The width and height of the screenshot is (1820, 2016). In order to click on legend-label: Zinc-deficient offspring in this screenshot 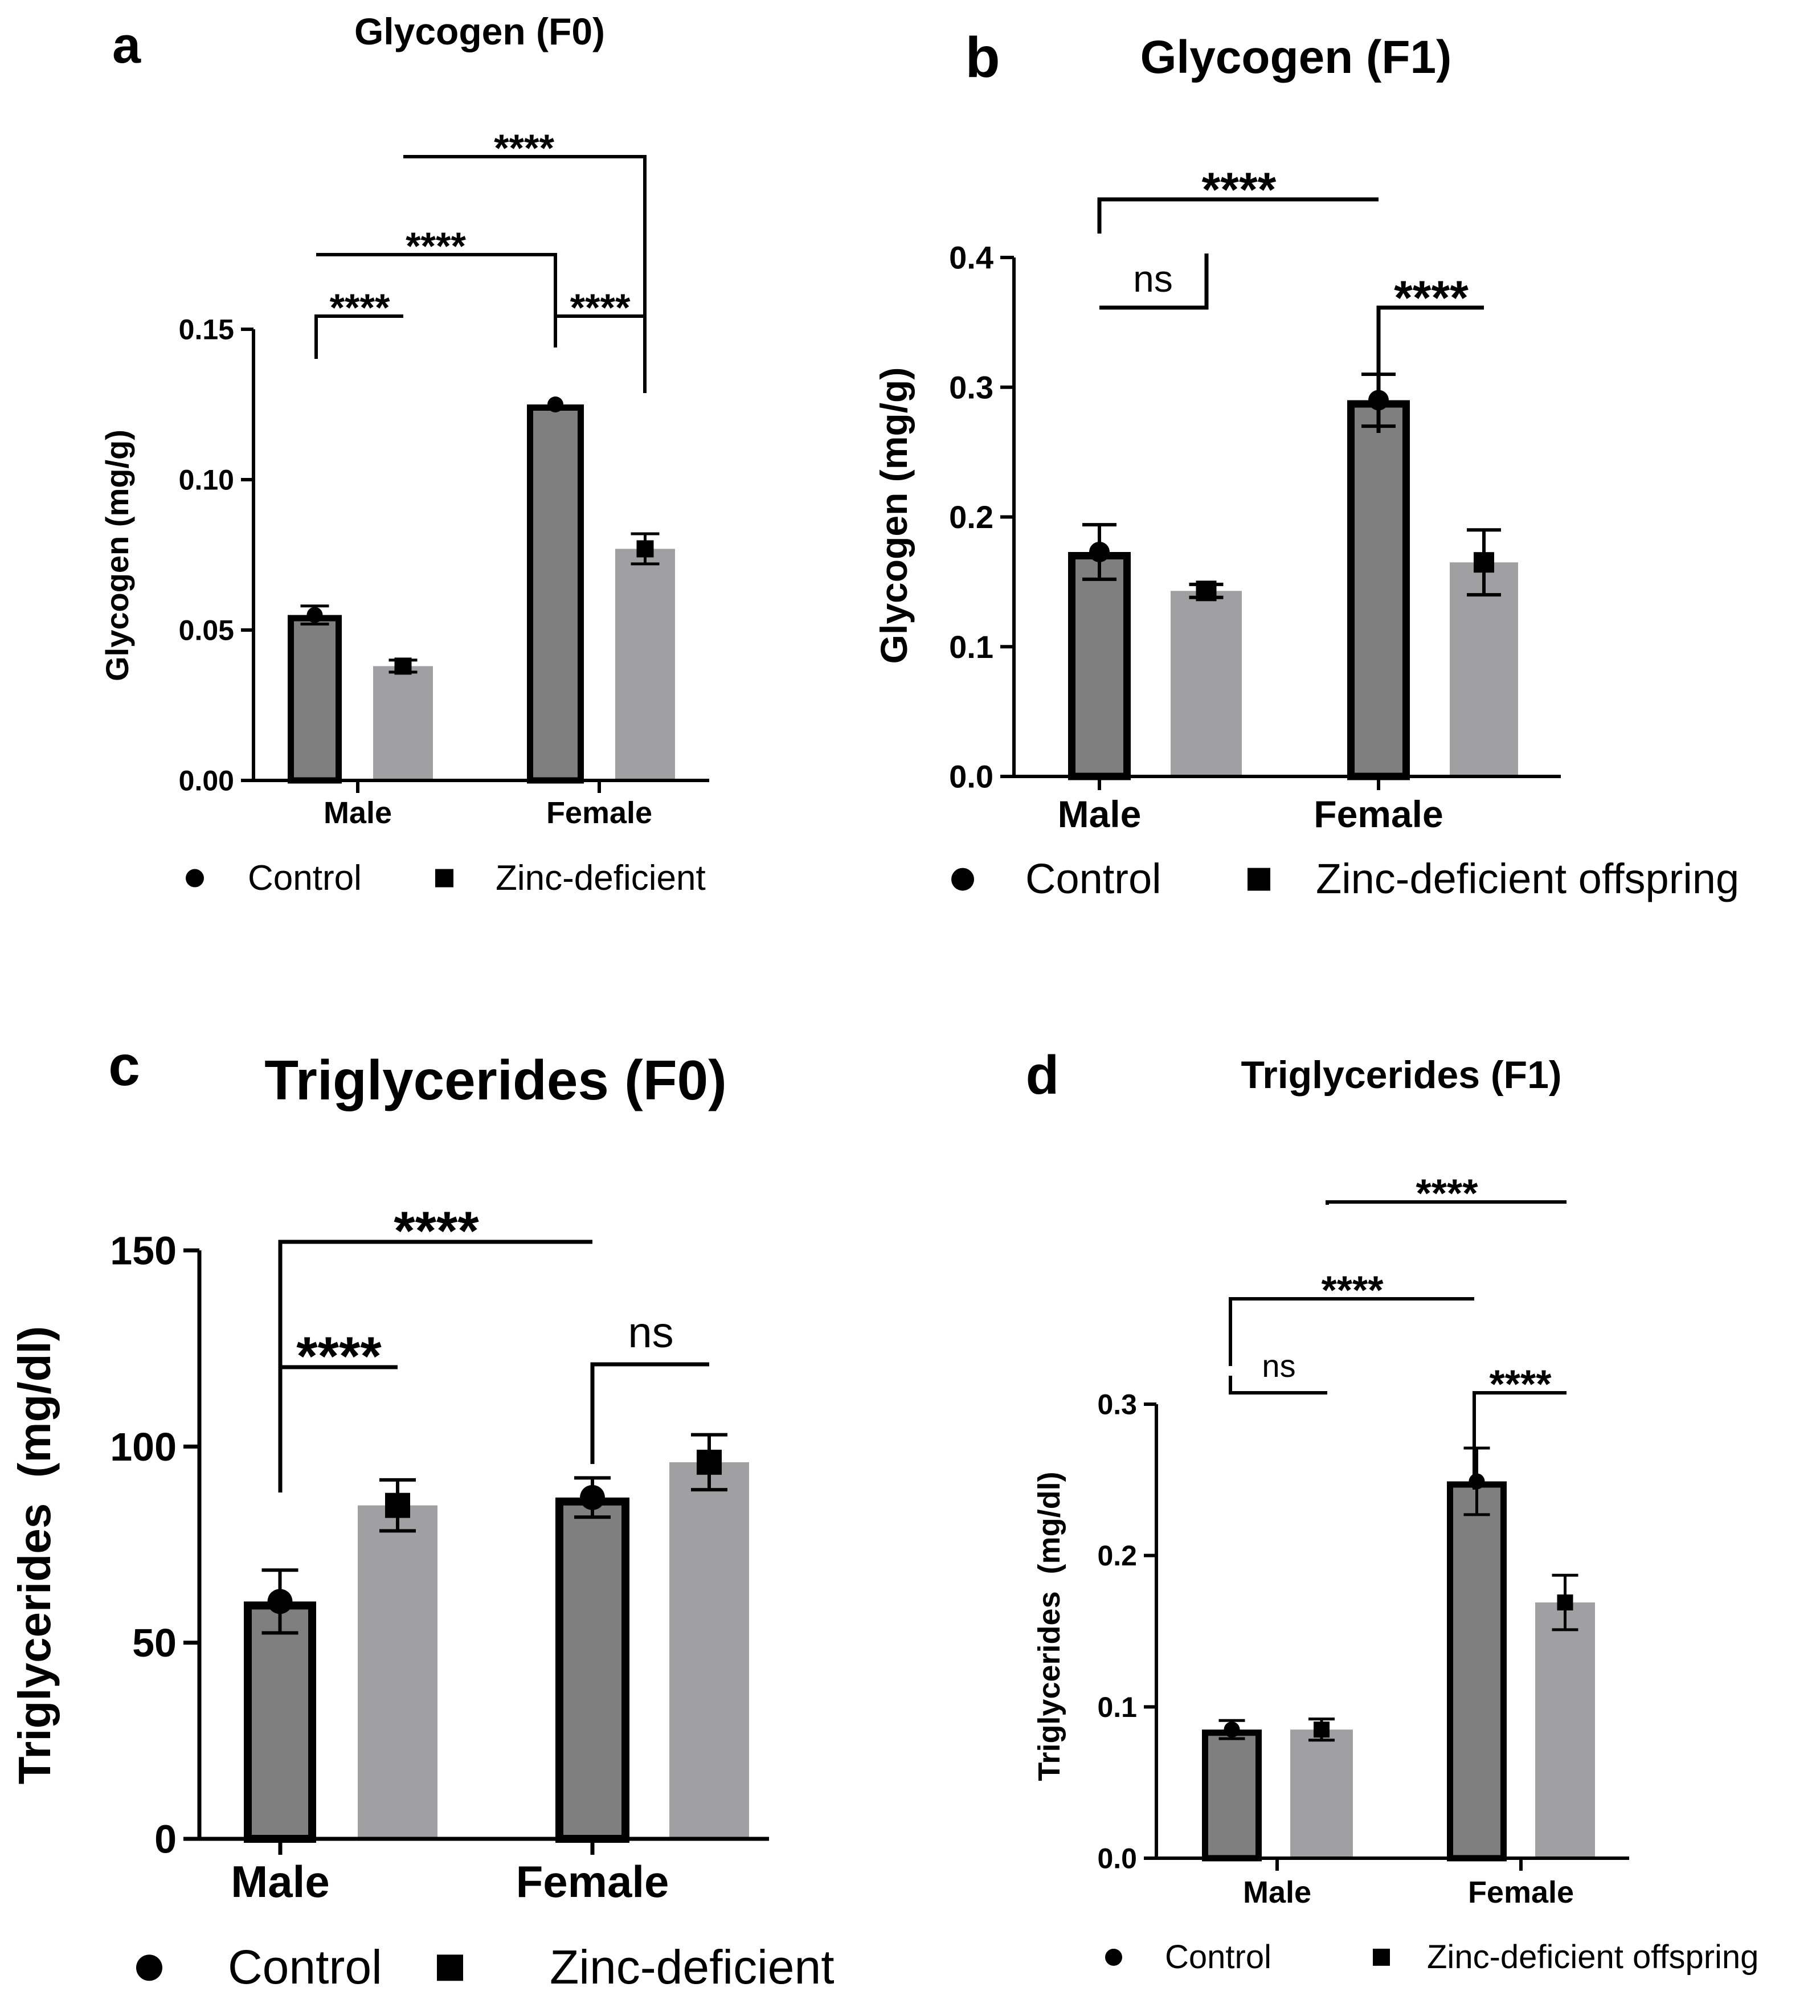, I will do `click(1528, 879)`.